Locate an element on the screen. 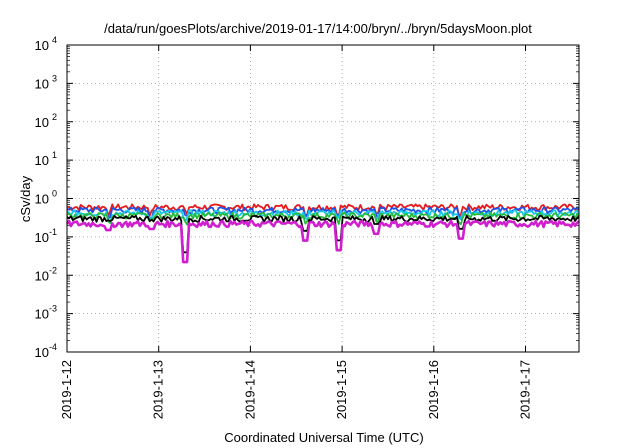 The height and width of the screenshot is (448, 640). y-tick-exponent: 1 is located at coordinates (54, 155).